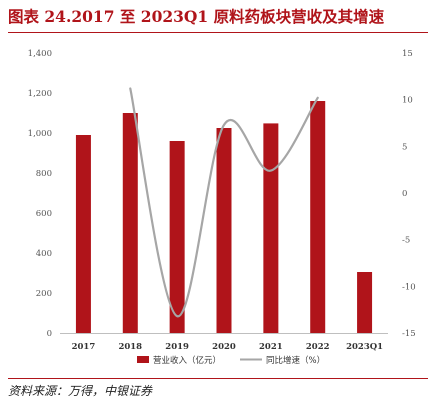 Image resolution: width=437 pixels, height=411 pixels. What do you see at coordinates (177, 347) in the screenshot?
I see `category-label: 2019` at bounding box center [177, 347].